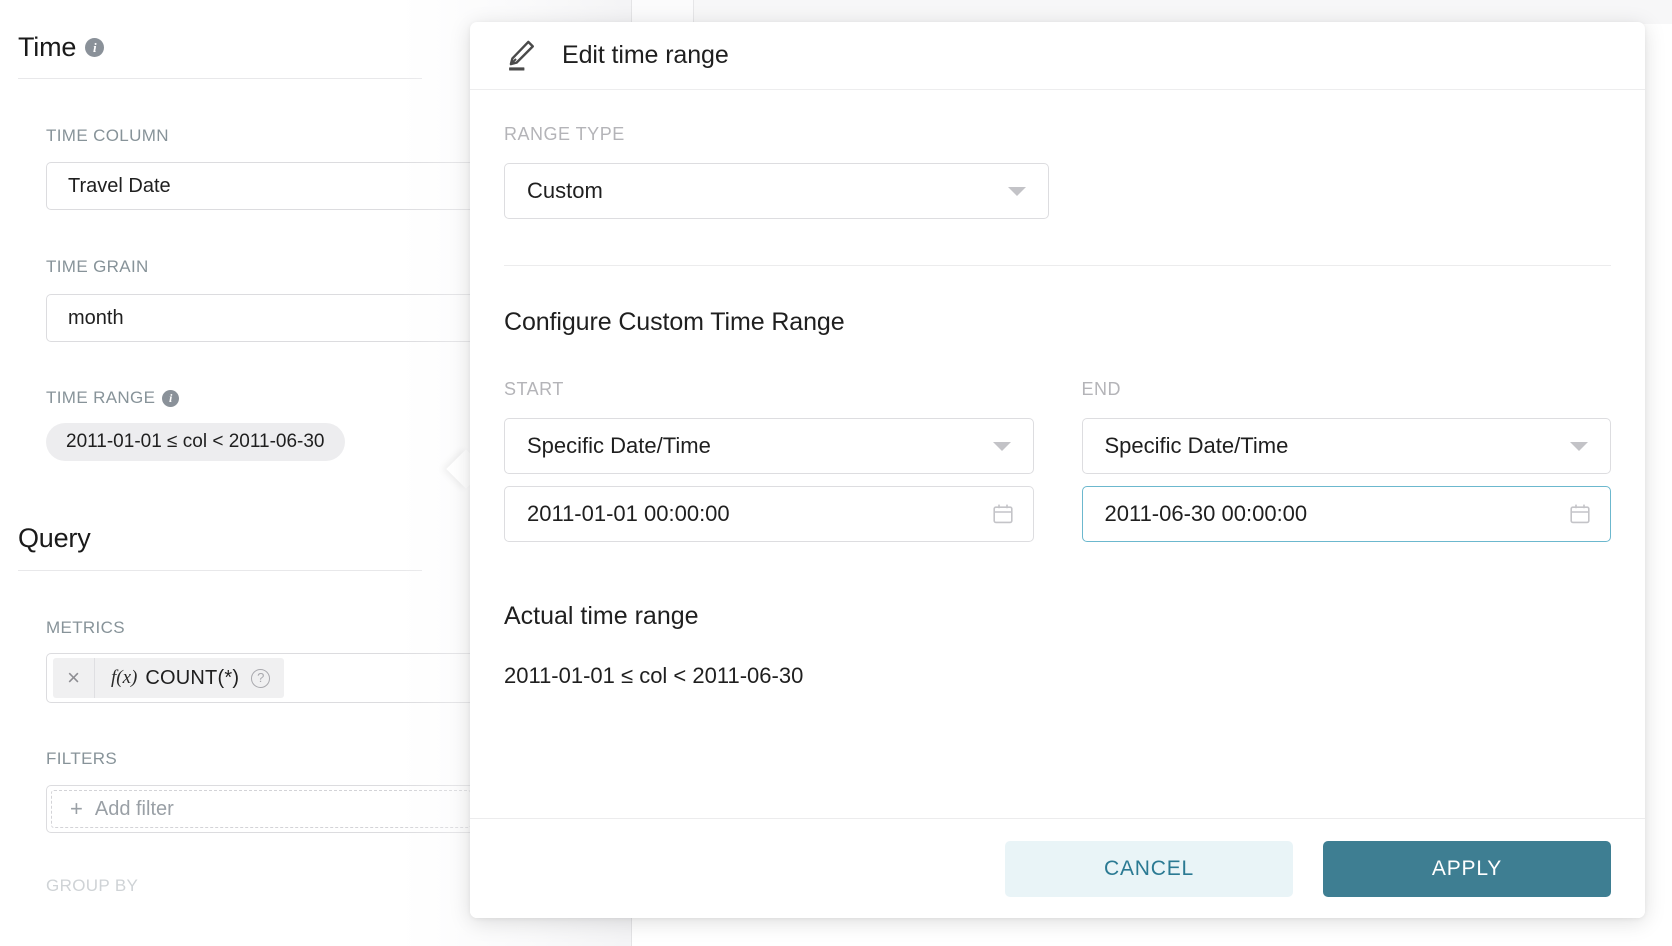 The width and height of the screenshot is (1672, 946). I want to click on metrics-label: METRICS, so click(85, 628).